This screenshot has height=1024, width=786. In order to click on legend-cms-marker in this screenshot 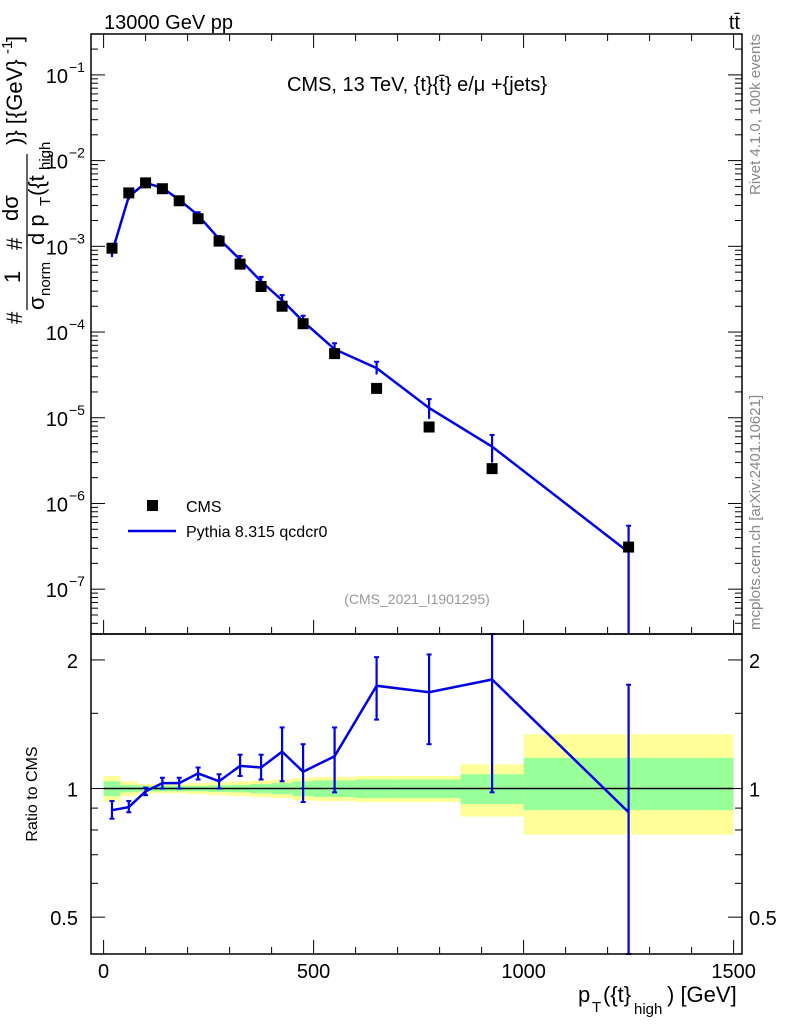, I will do `click(152, 505)`.